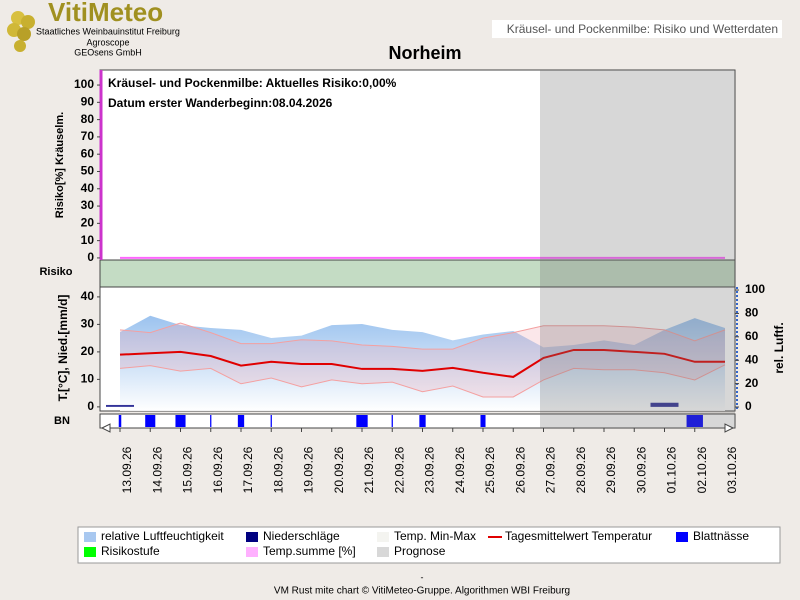 The height and width of the screenshot is (600, 800). I want to click on x-tick-label: 22.09.26, so click(399, 469).